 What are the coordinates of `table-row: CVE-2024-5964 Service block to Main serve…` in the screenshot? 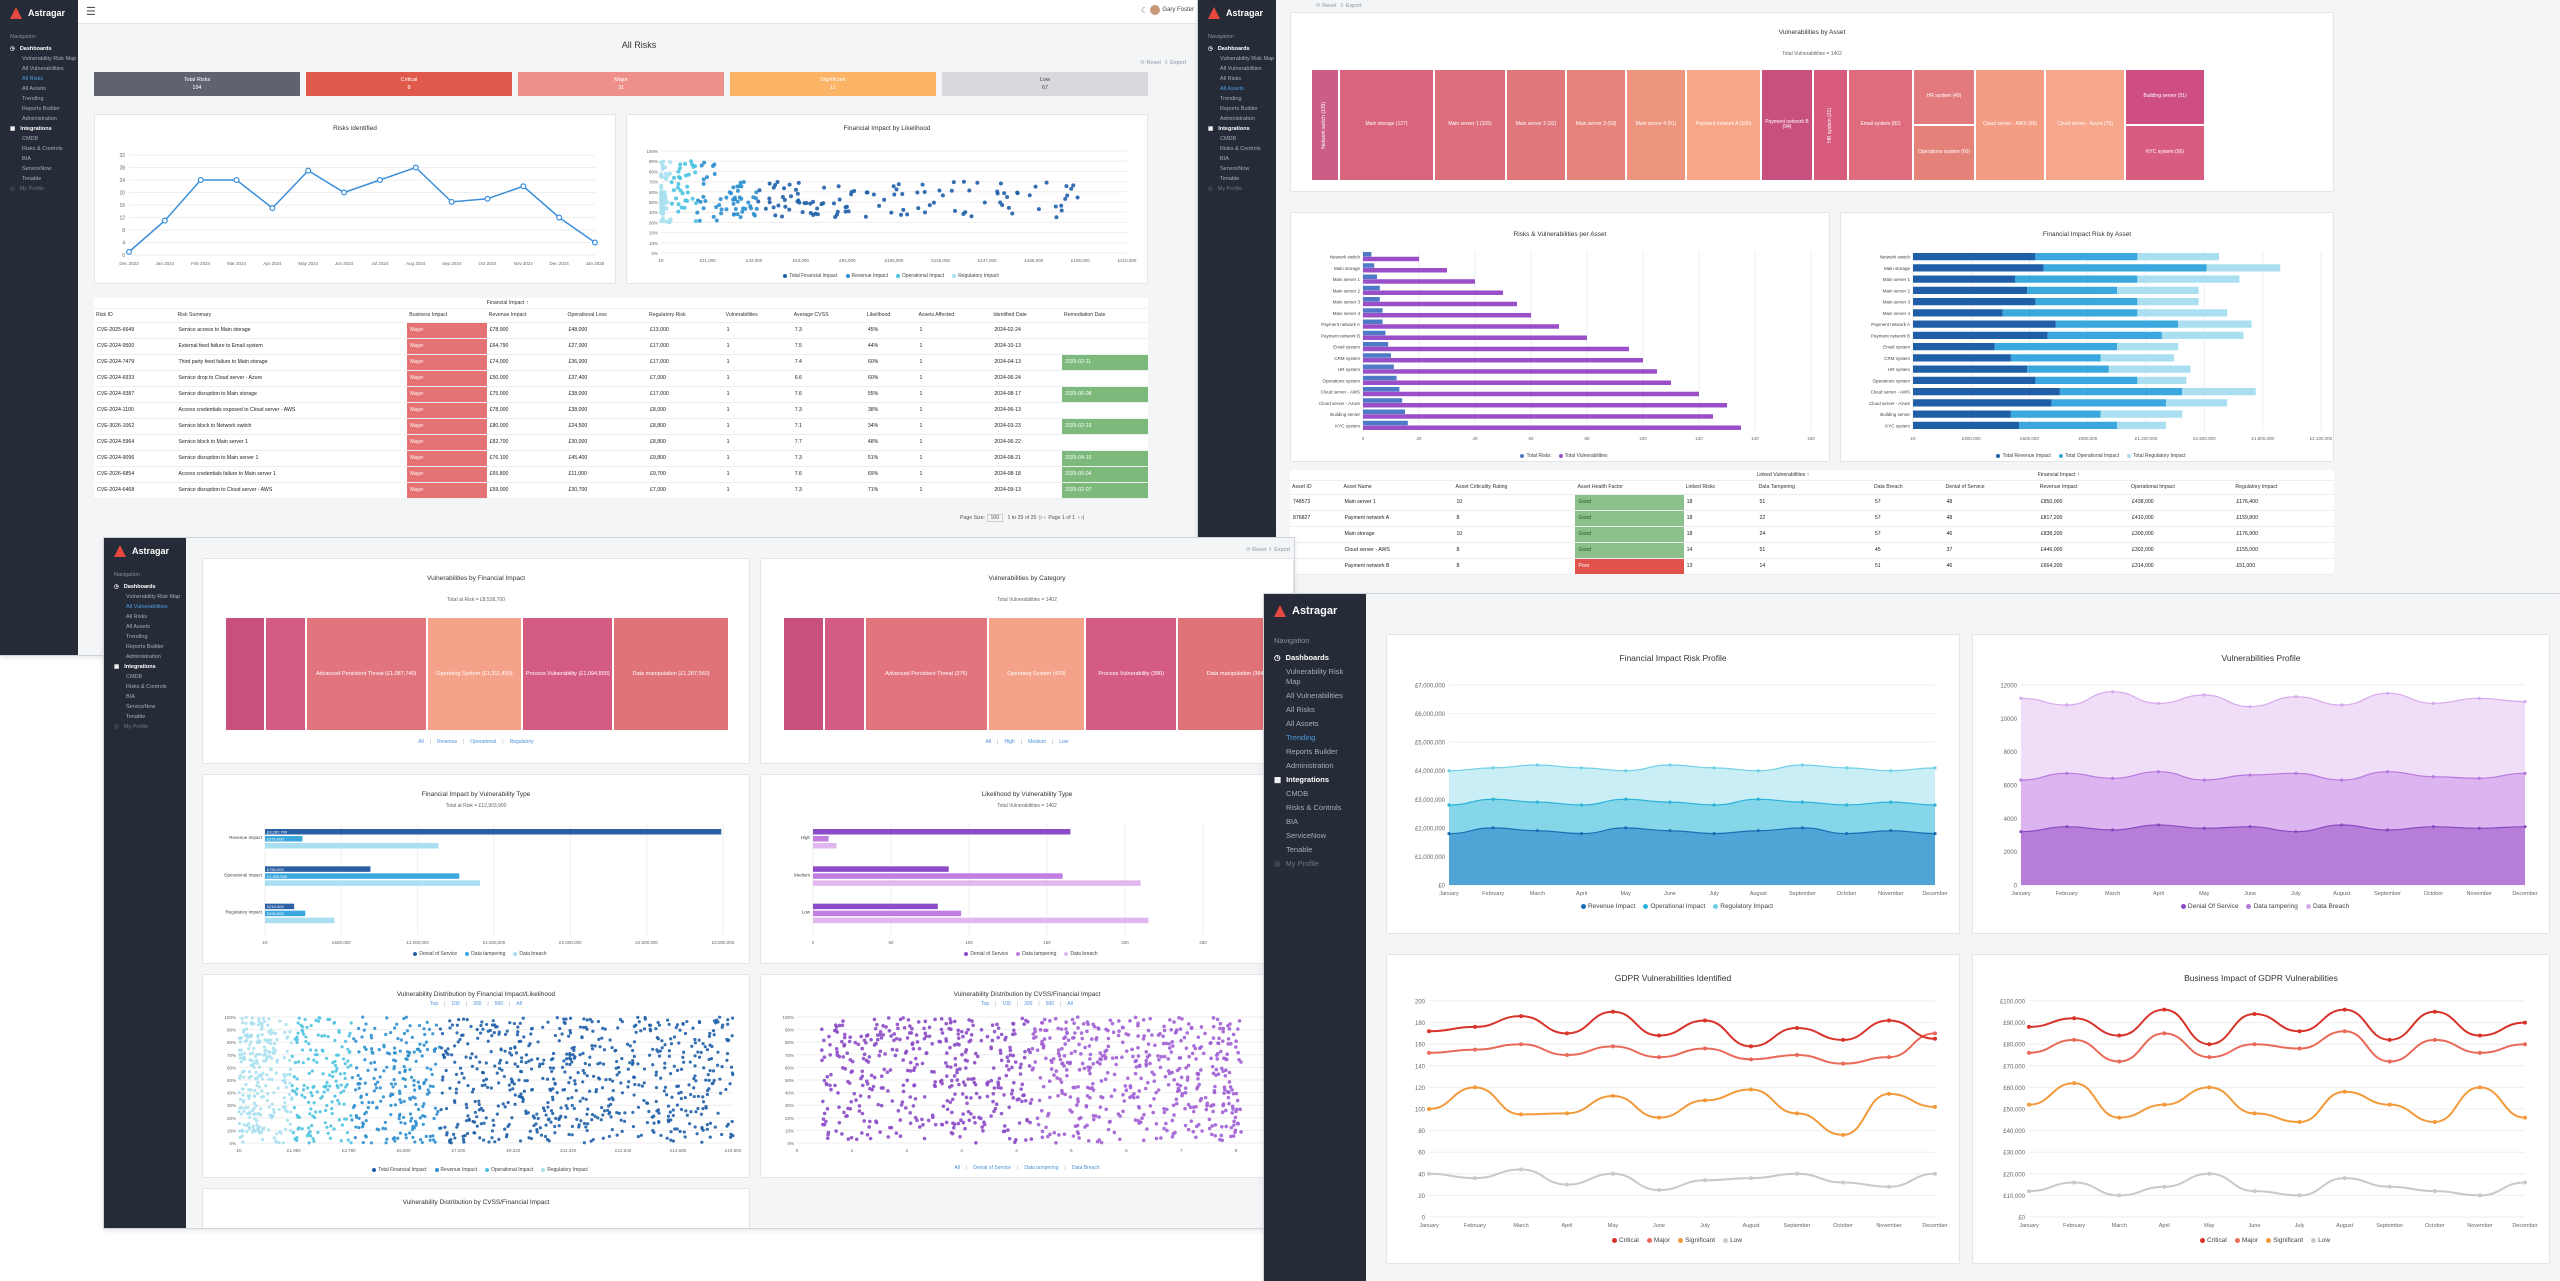 It's located at (621, 442).